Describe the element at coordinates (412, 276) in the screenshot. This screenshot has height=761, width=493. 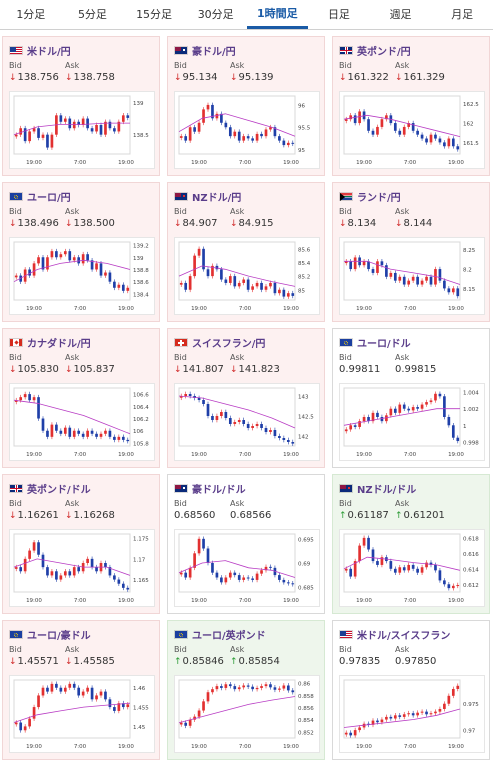
I see `mini-candle-chart: 8.25 8.2 8.15 19:00 7:00 19:00` at that location.